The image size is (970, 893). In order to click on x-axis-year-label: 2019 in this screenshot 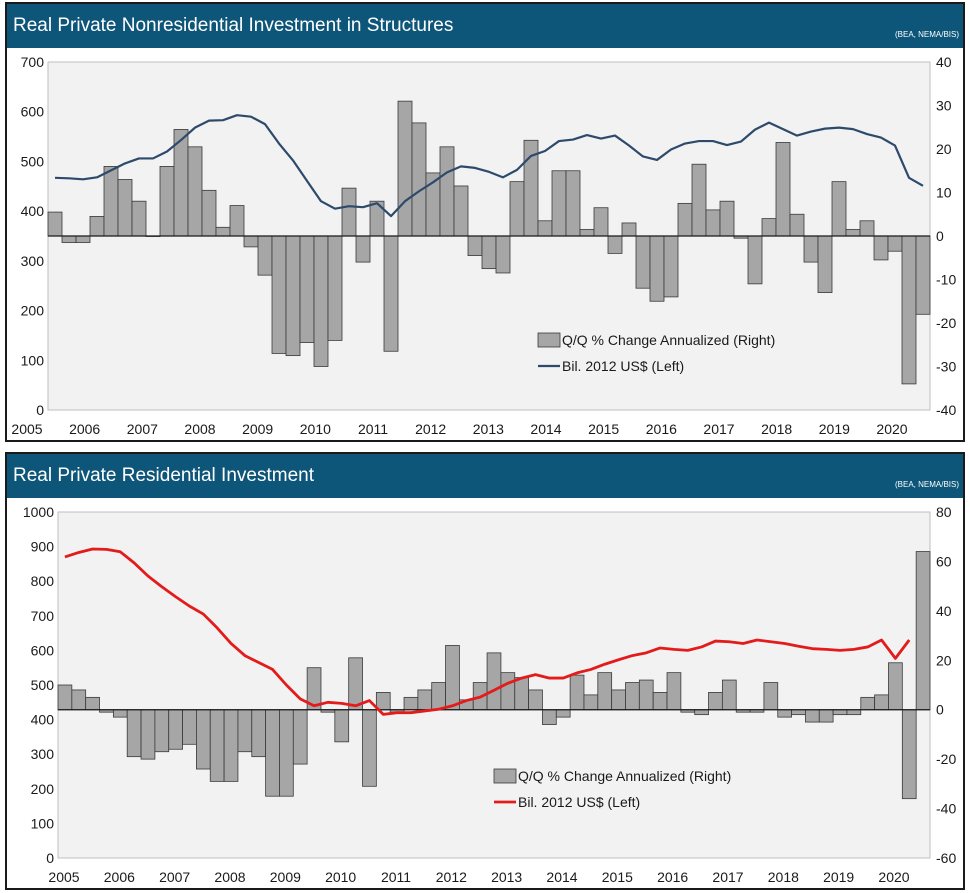, I will do `click(834, 429)`.